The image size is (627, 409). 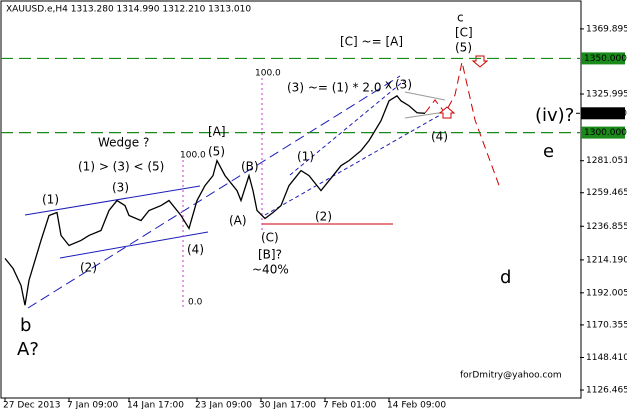 What do you see at coordinates (270, 255) in the screenshot?
I see `wave-label: [B]?` at bounding box center [270, 255].